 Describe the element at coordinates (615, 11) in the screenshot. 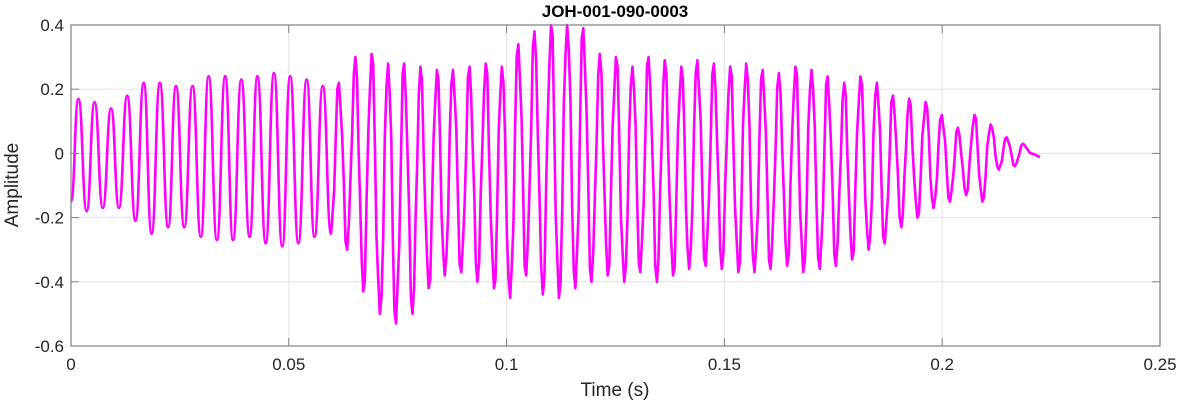

I see `chart-title: JOH-001-090-0003` at that location.